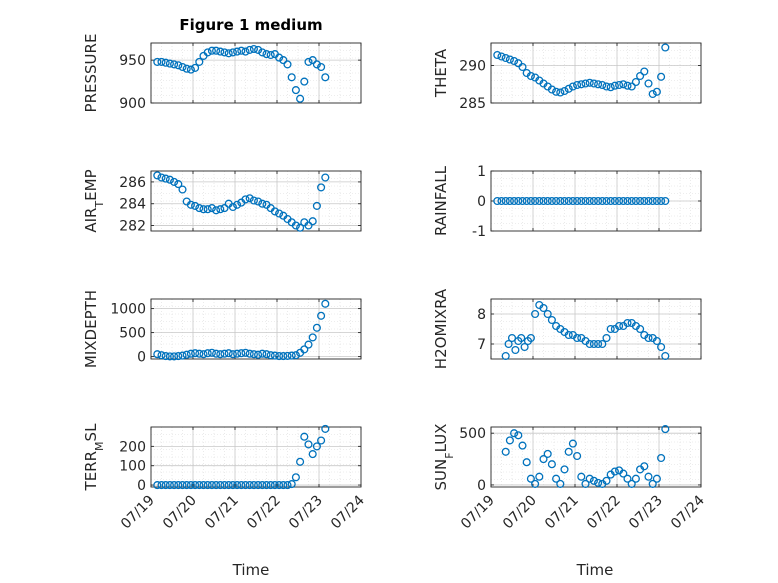 Image resolution: width=778 pixels, height=583 pixels. I want to click on y-tick-label: 100, so click(132, 467).